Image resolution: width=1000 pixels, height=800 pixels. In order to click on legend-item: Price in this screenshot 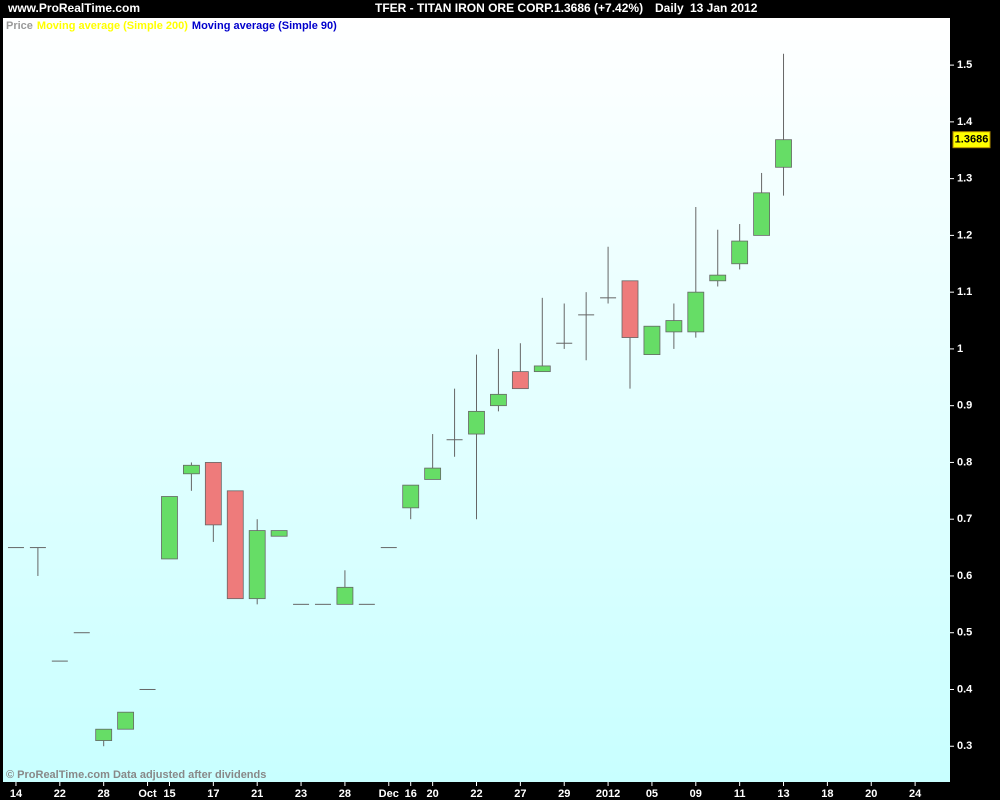, I will do `click(19, 26)`.